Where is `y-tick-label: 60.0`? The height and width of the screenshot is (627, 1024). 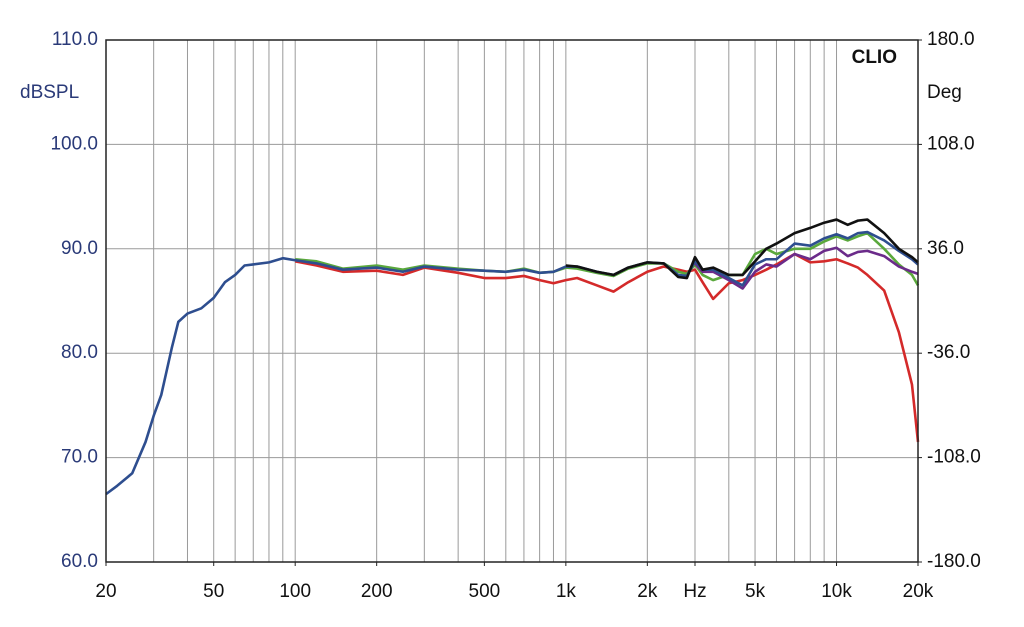
y-tick-label: 60.0 is located at coordinates (79, 561).